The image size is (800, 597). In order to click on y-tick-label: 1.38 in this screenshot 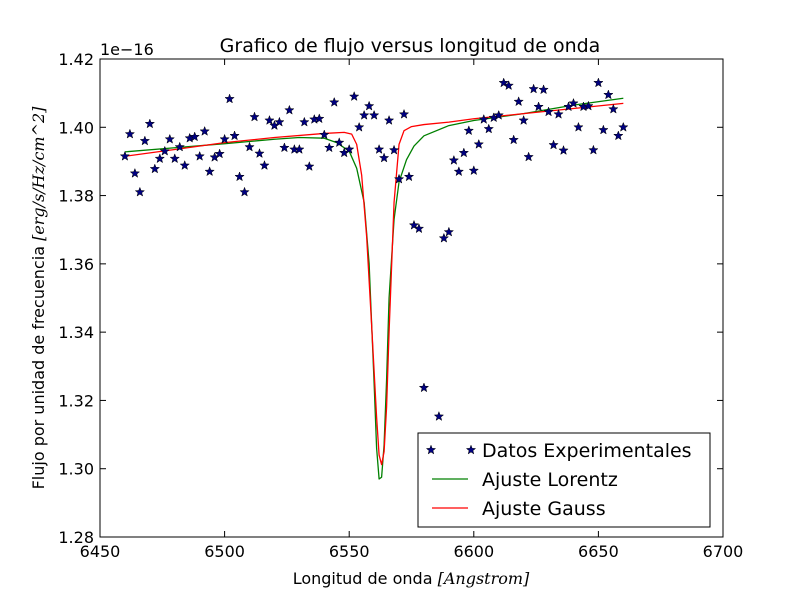, I will do `click(76, 196)`.